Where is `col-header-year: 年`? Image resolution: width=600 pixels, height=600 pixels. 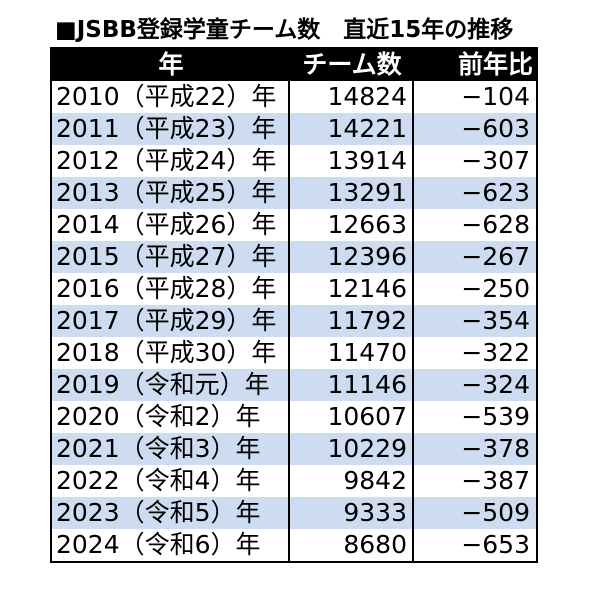 col-header-year: 年 is located at coordinates (171, 64).